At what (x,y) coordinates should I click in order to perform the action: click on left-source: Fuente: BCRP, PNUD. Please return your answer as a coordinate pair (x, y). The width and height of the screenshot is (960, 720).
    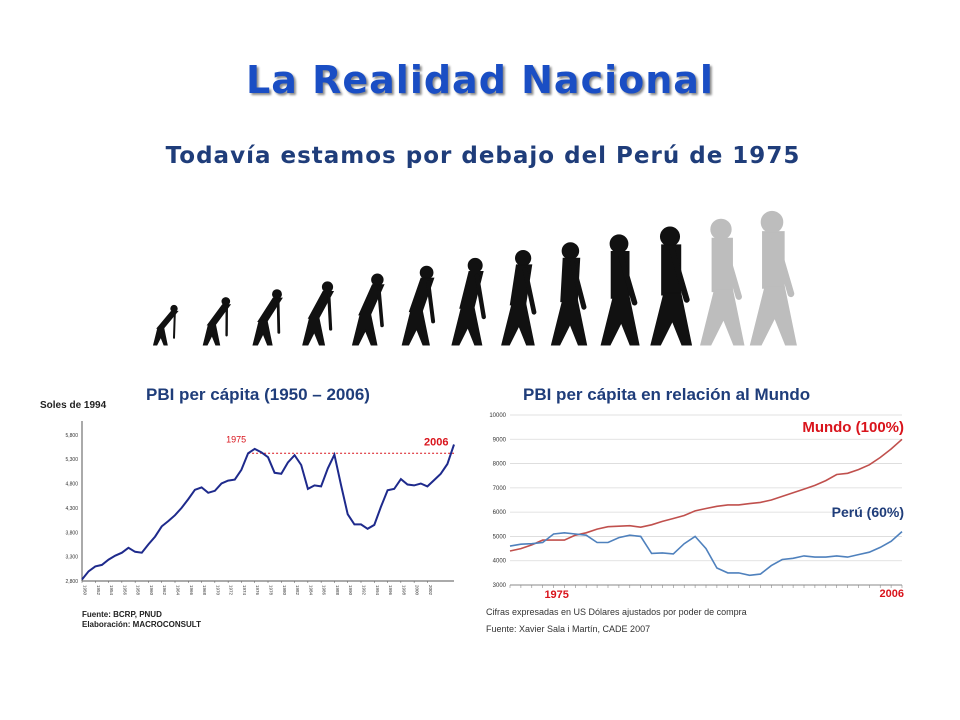
    Looking at the image, I should click on (122, 614).